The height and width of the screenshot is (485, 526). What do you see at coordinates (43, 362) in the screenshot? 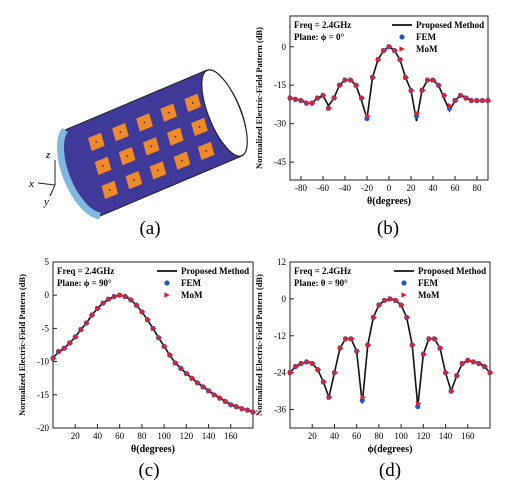
I see `y-tick-label: -10` at bounding box center [43, 362].